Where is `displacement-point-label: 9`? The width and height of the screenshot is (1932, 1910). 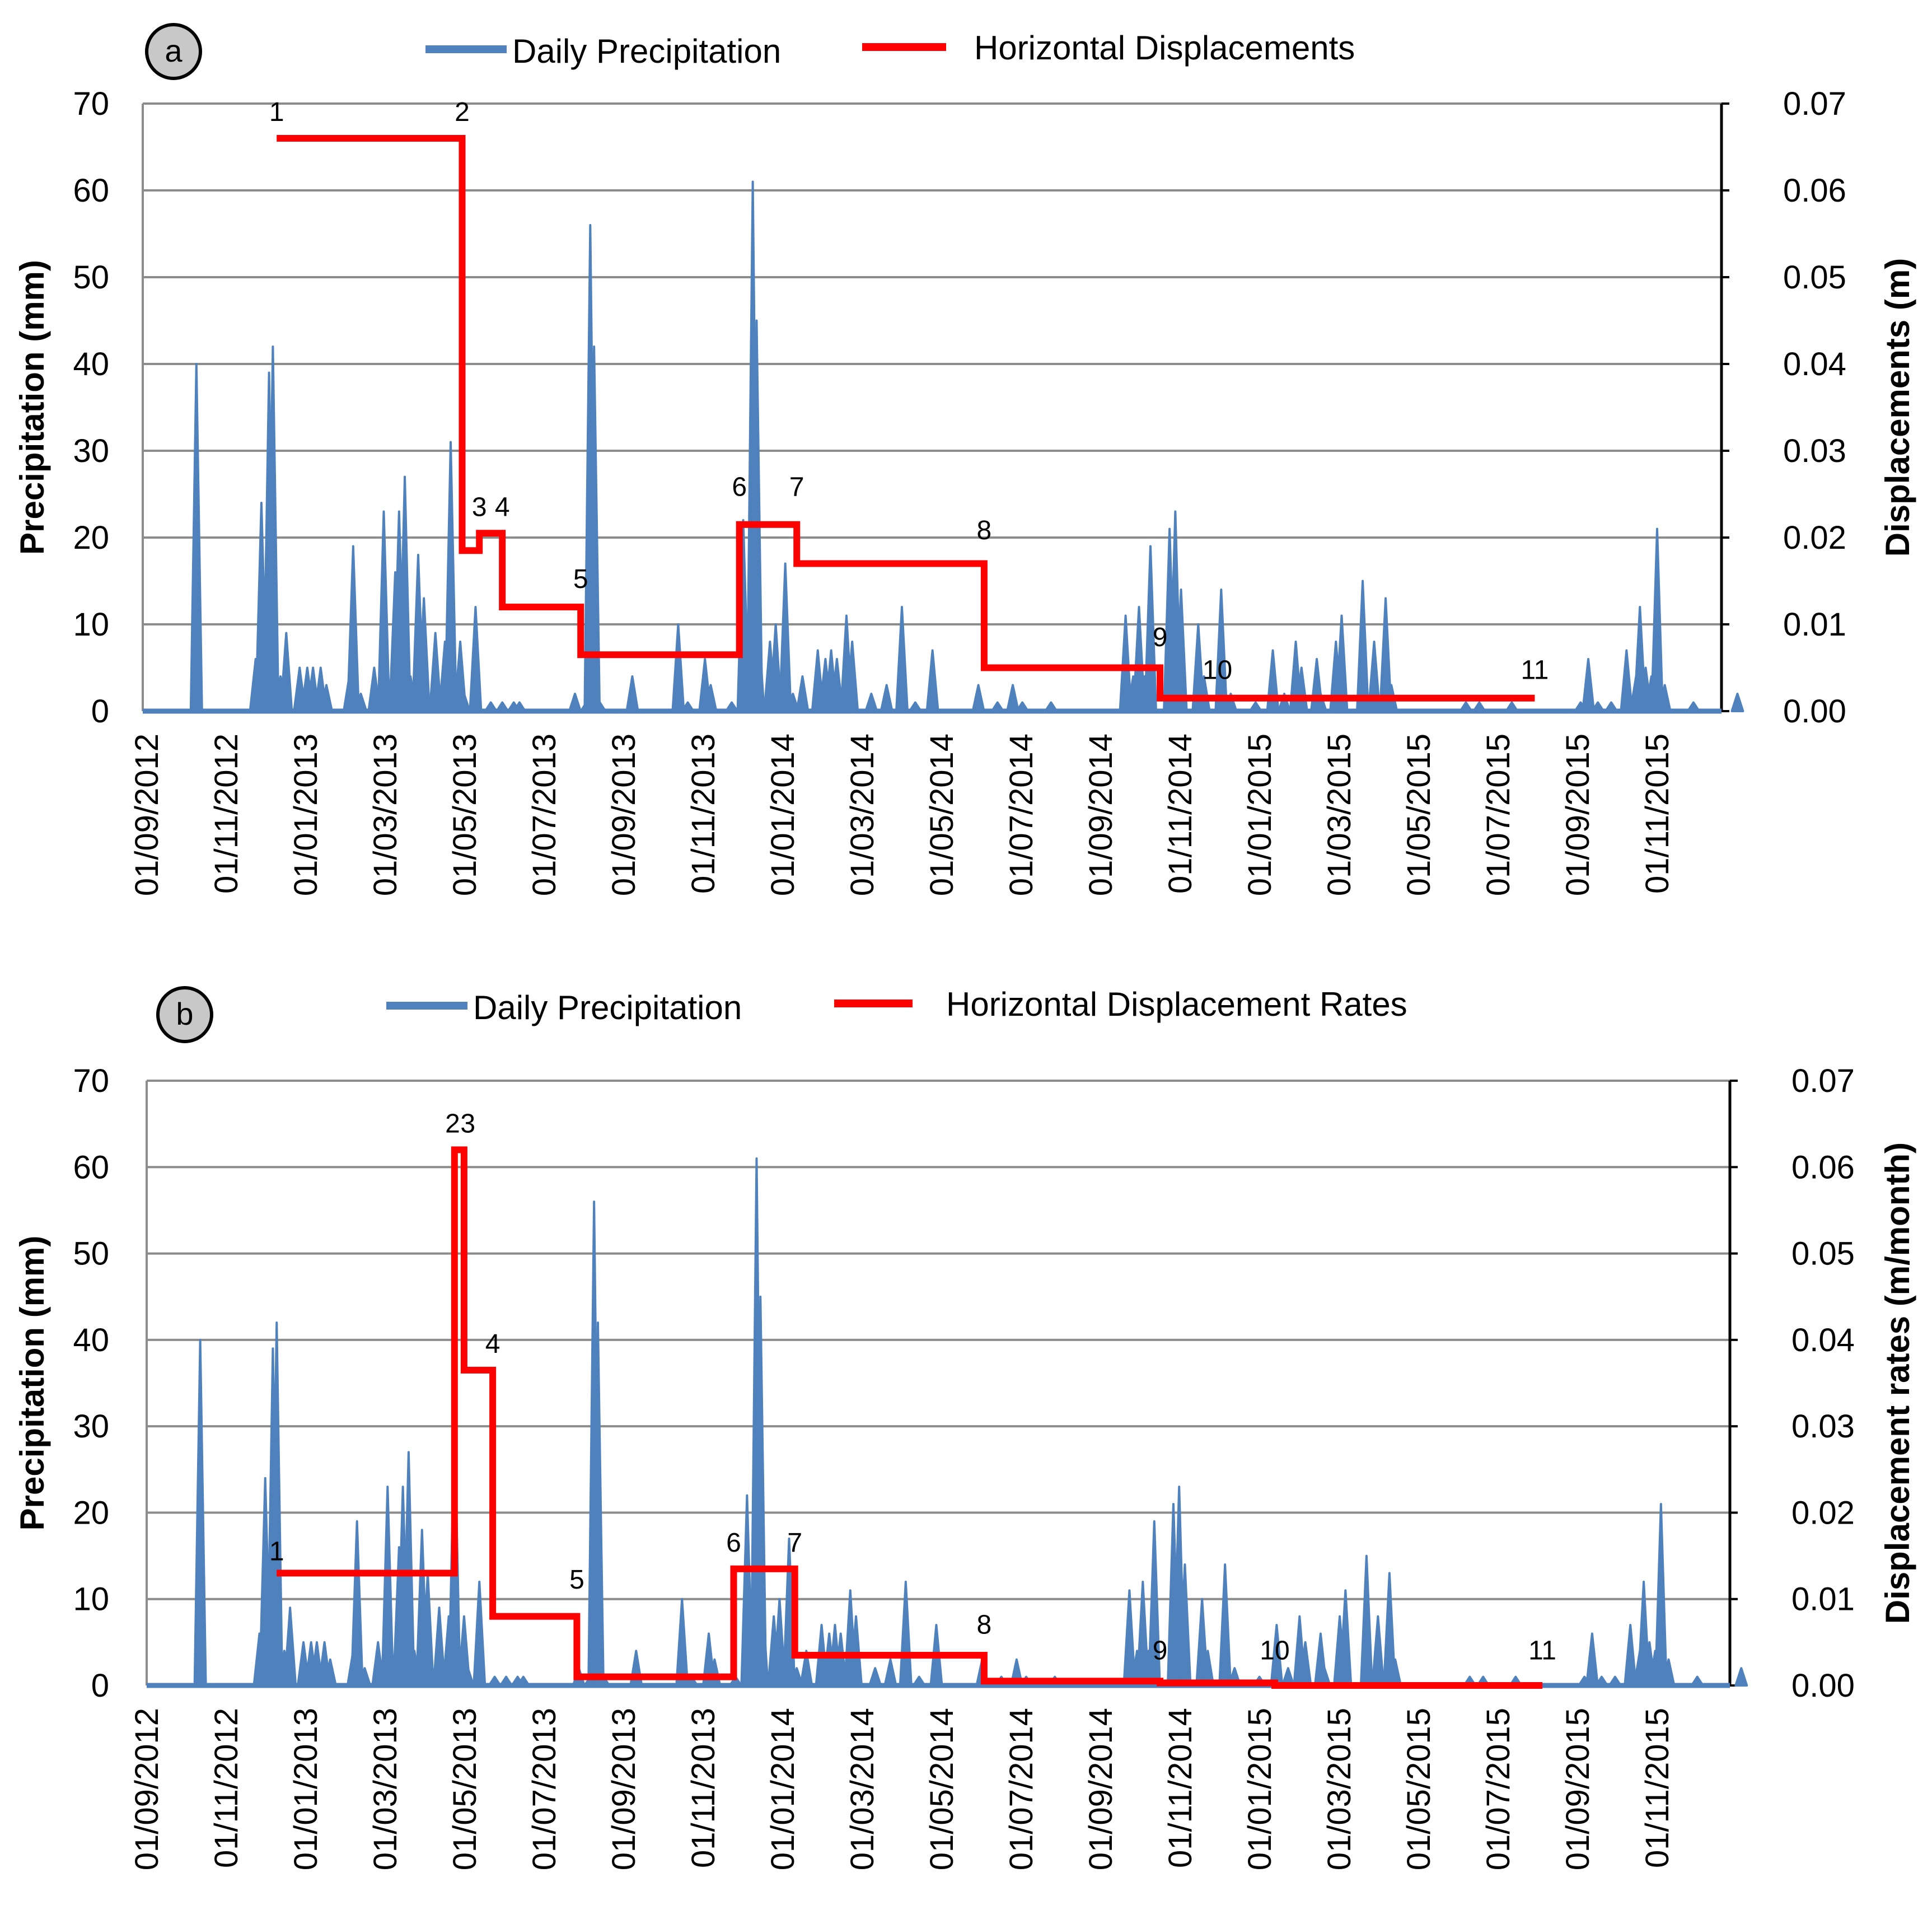 displacement-point-label: 9 is located at coordinates (1161, 1651).